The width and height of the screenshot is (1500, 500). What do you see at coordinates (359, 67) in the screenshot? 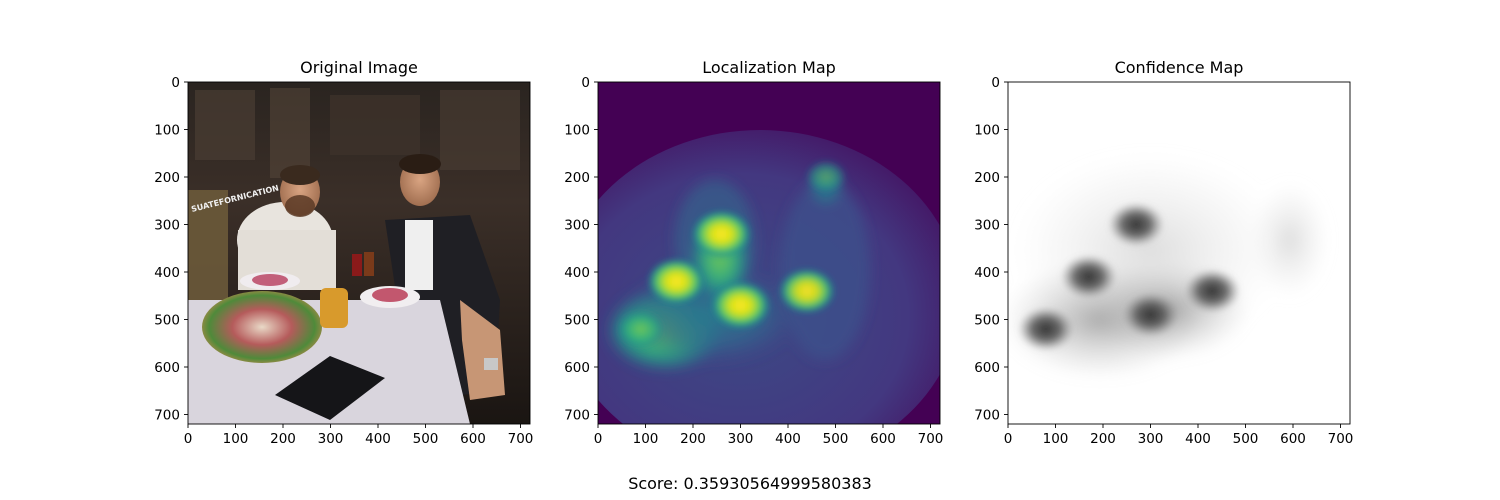
I see `panel-title-original: Original Image` at bounding box center [359, 67].